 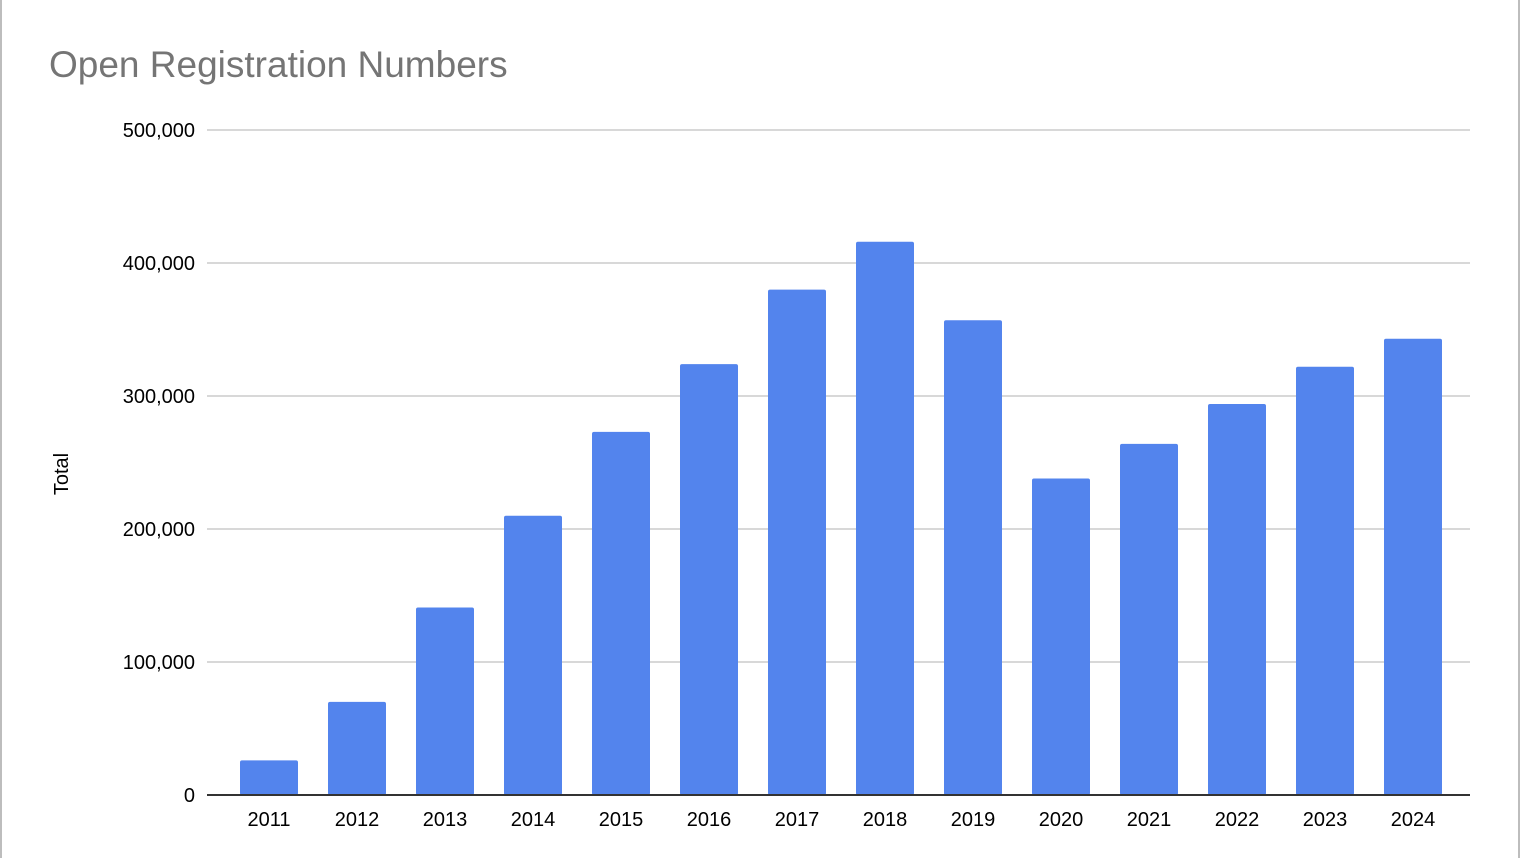 What do you see at coordinates (159, 530) in the screenshot?
I see `y-tick-label: 200,000` at bounding box center [159, 530].